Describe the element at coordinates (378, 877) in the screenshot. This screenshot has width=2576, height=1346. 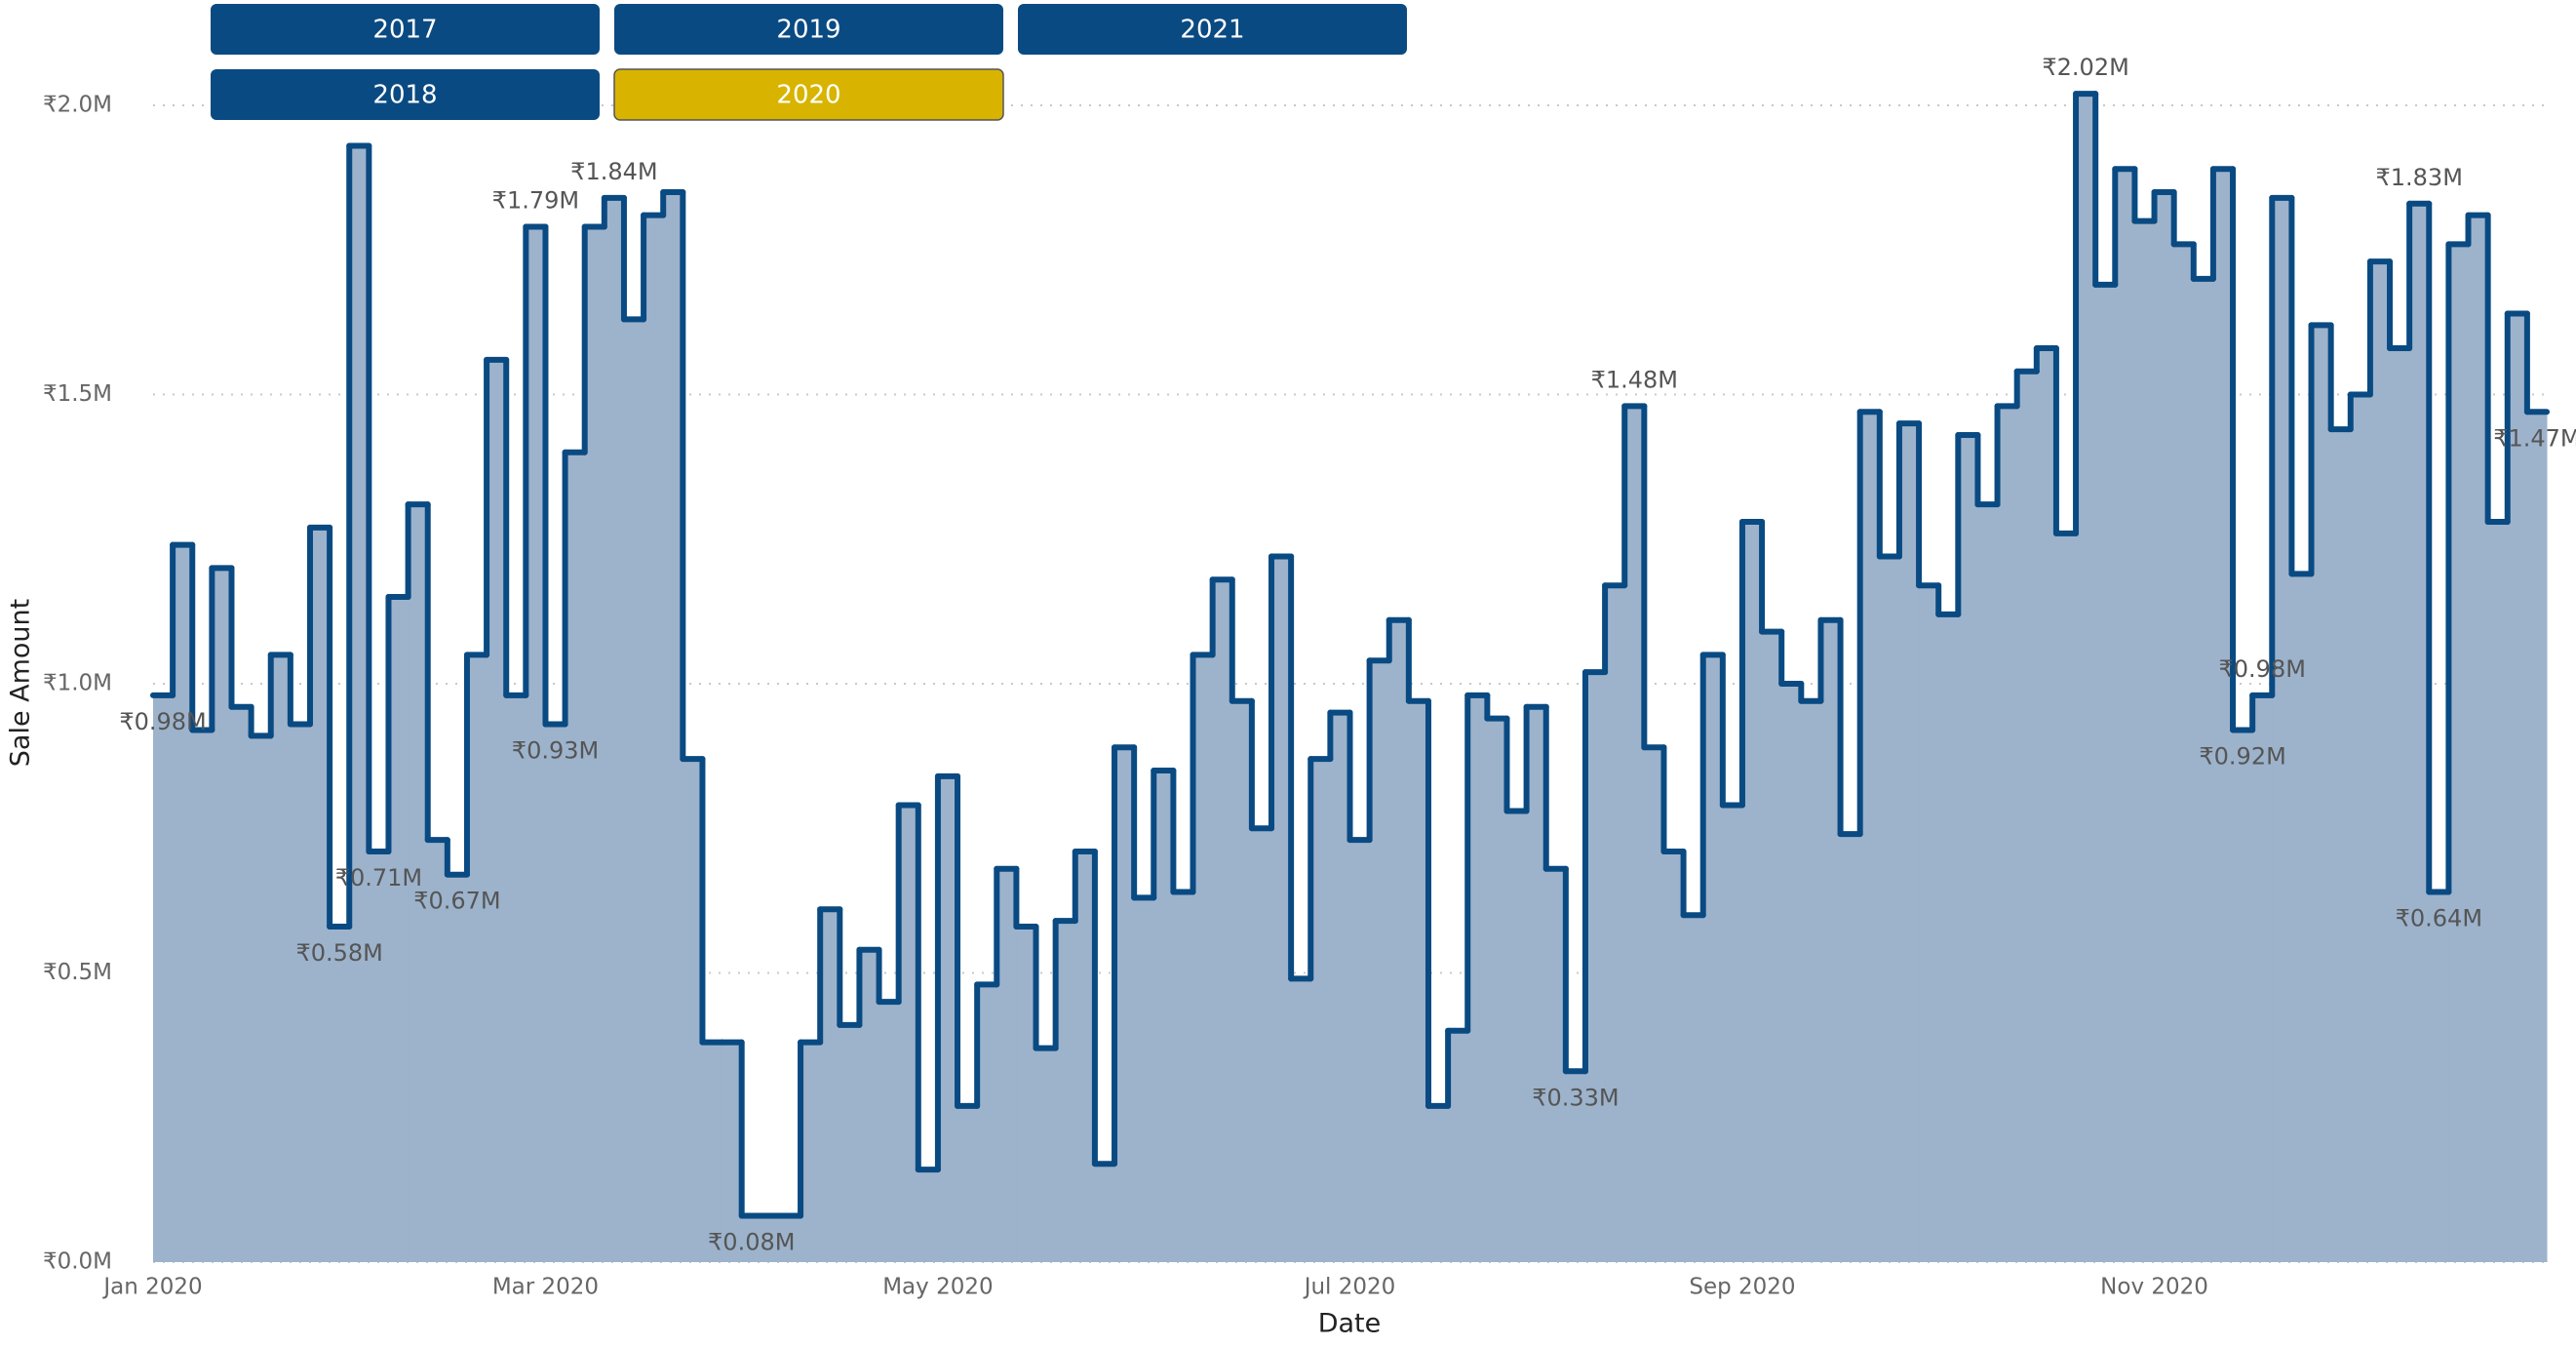
I see `data-label: ₹0.71M` at that location.